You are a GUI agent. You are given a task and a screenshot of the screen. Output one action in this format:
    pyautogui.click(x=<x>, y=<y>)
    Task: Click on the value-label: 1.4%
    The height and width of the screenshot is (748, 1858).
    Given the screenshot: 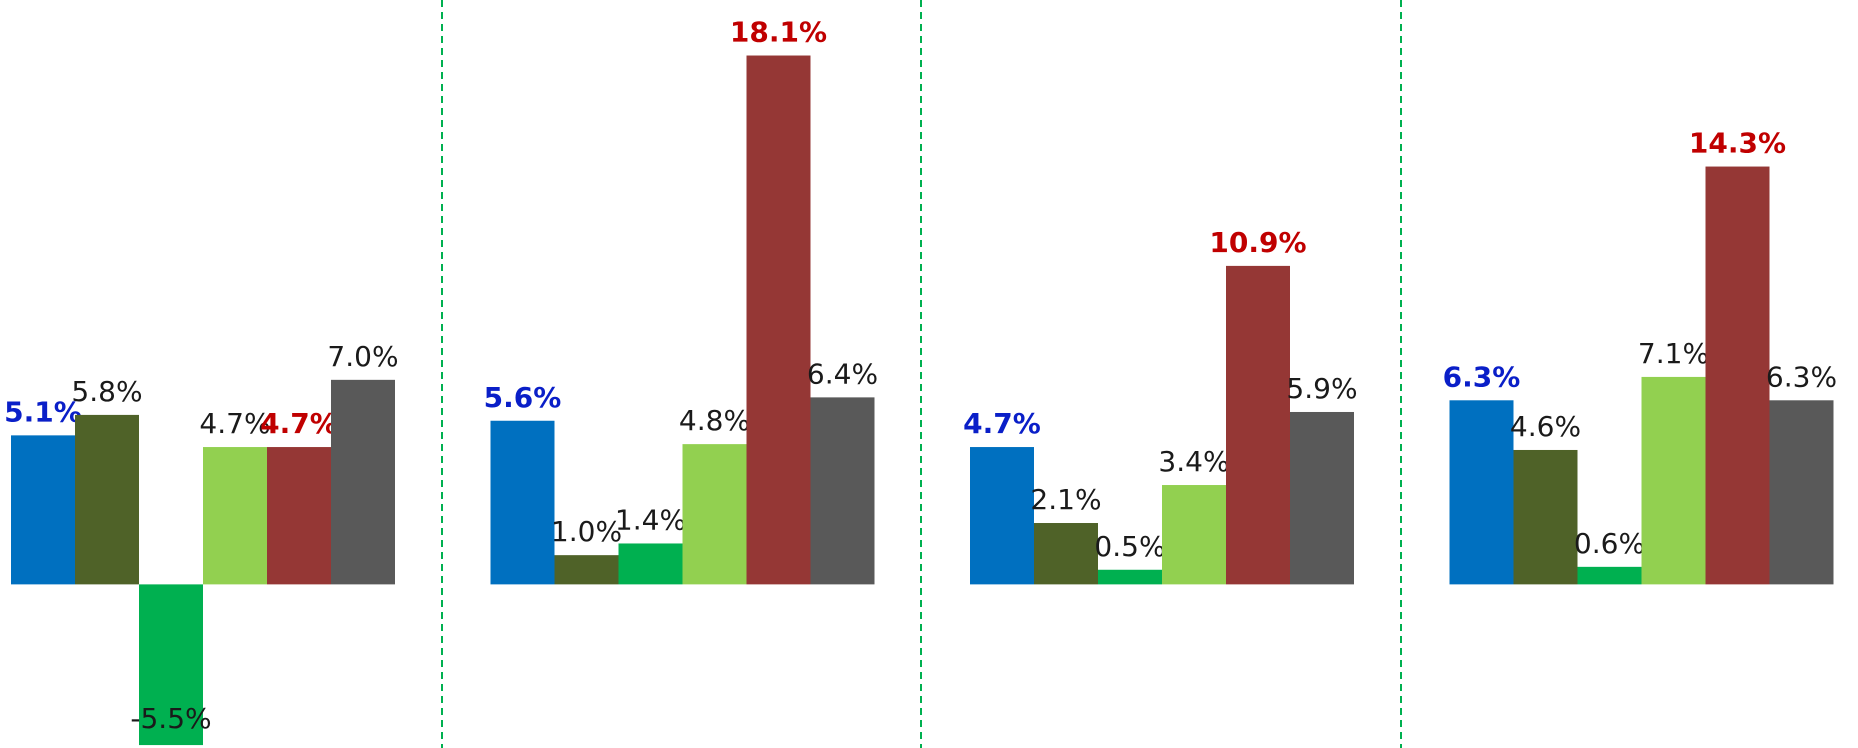 What is the action you would take?
    pyautogui.click(x=650, y=519)
    